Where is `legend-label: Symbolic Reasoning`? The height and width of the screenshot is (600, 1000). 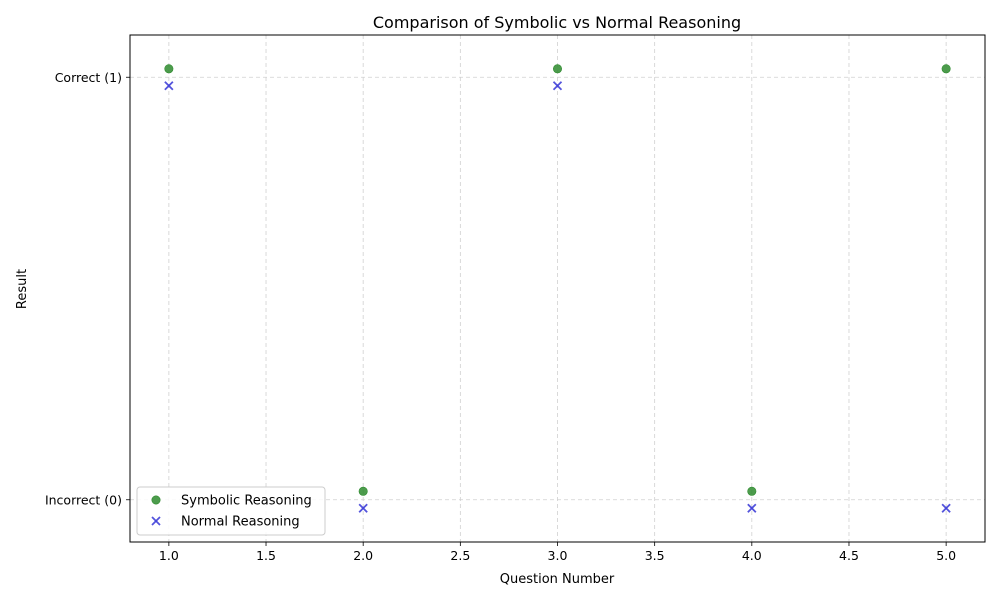 legend-label: Symbolic Reasoning is located at coordinates (246, 501).